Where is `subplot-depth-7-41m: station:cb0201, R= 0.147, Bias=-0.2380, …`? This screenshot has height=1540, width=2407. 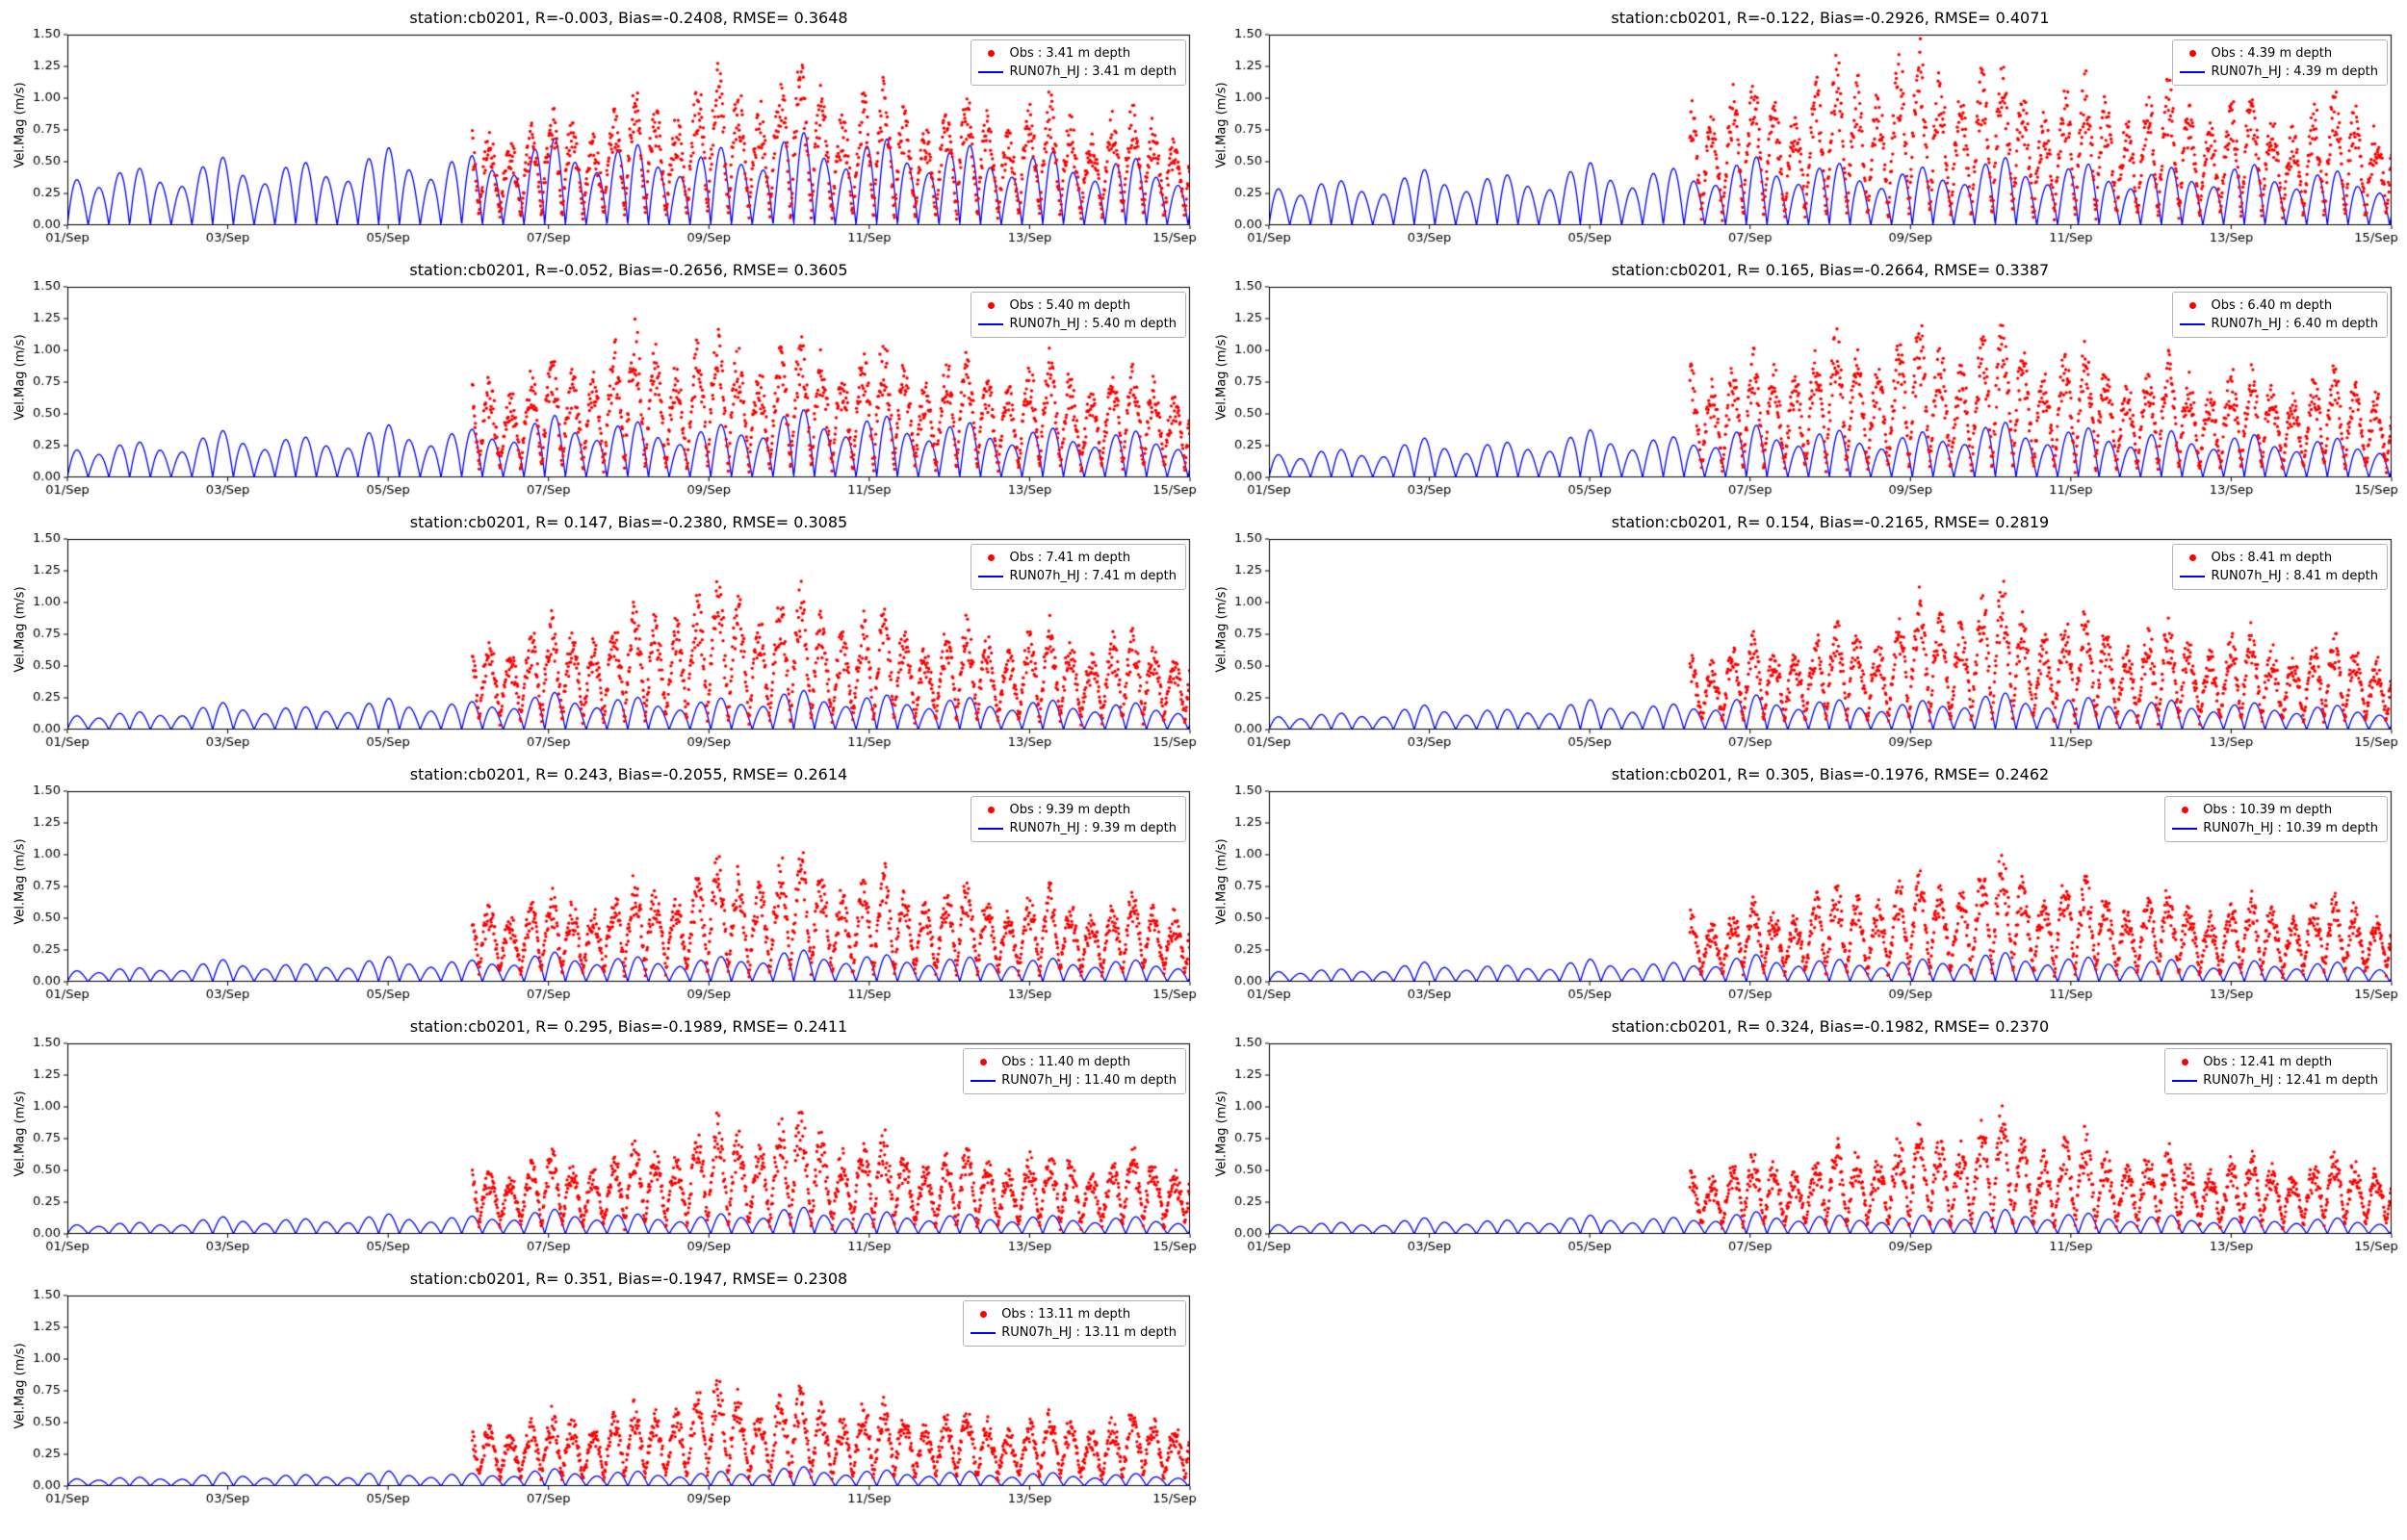
subplot-depth-7-41m: station:cb0201, R= 0.147, Bias=-0.2380, … is located at coordinates (603, 633).